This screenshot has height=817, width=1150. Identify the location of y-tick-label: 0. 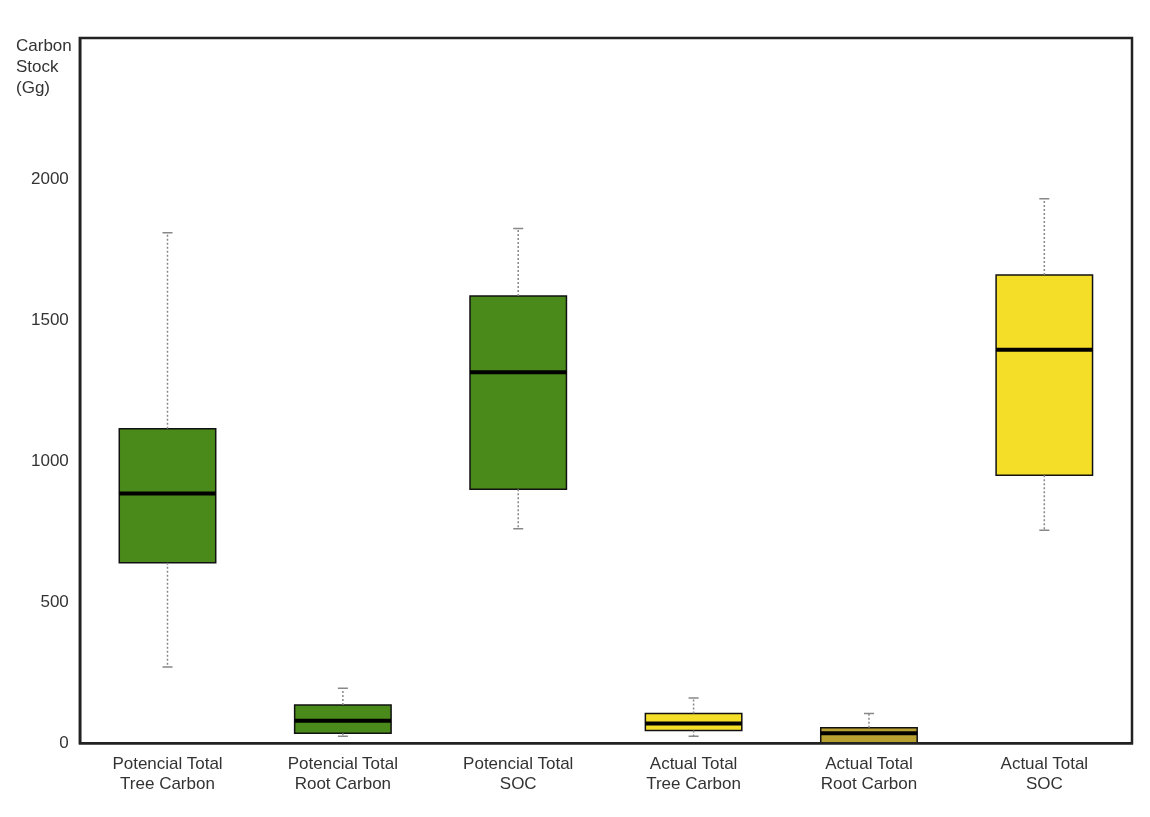
(64, 742).